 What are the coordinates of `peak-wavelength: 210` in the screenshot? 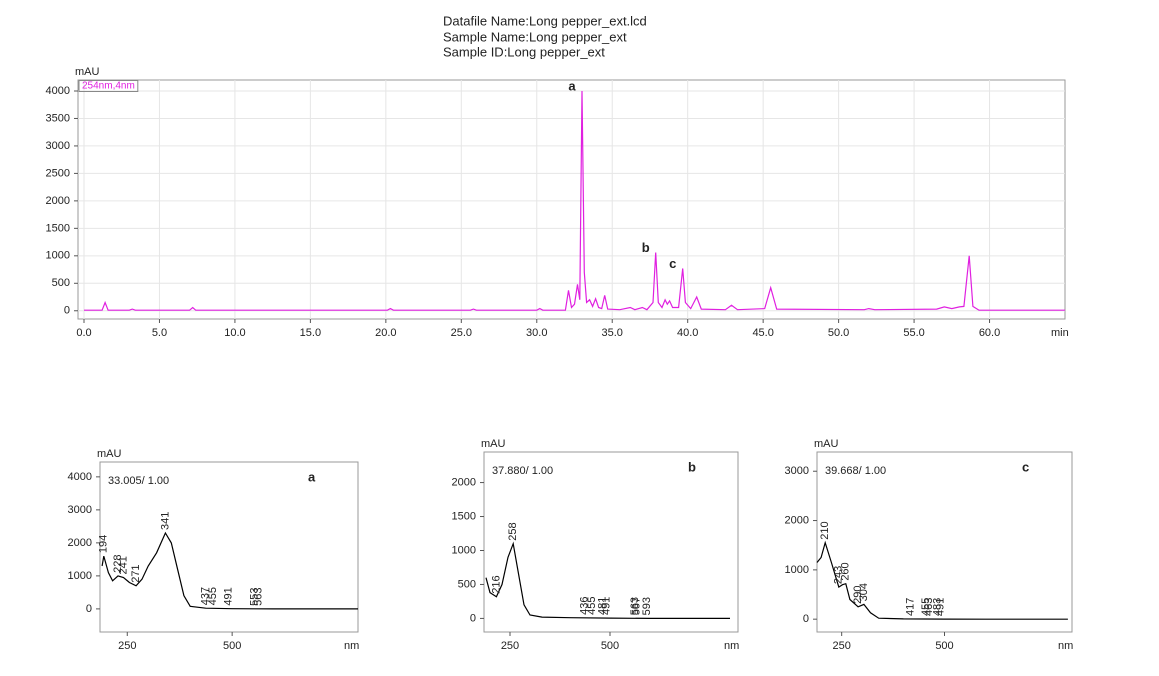 It's located at (825, 530).